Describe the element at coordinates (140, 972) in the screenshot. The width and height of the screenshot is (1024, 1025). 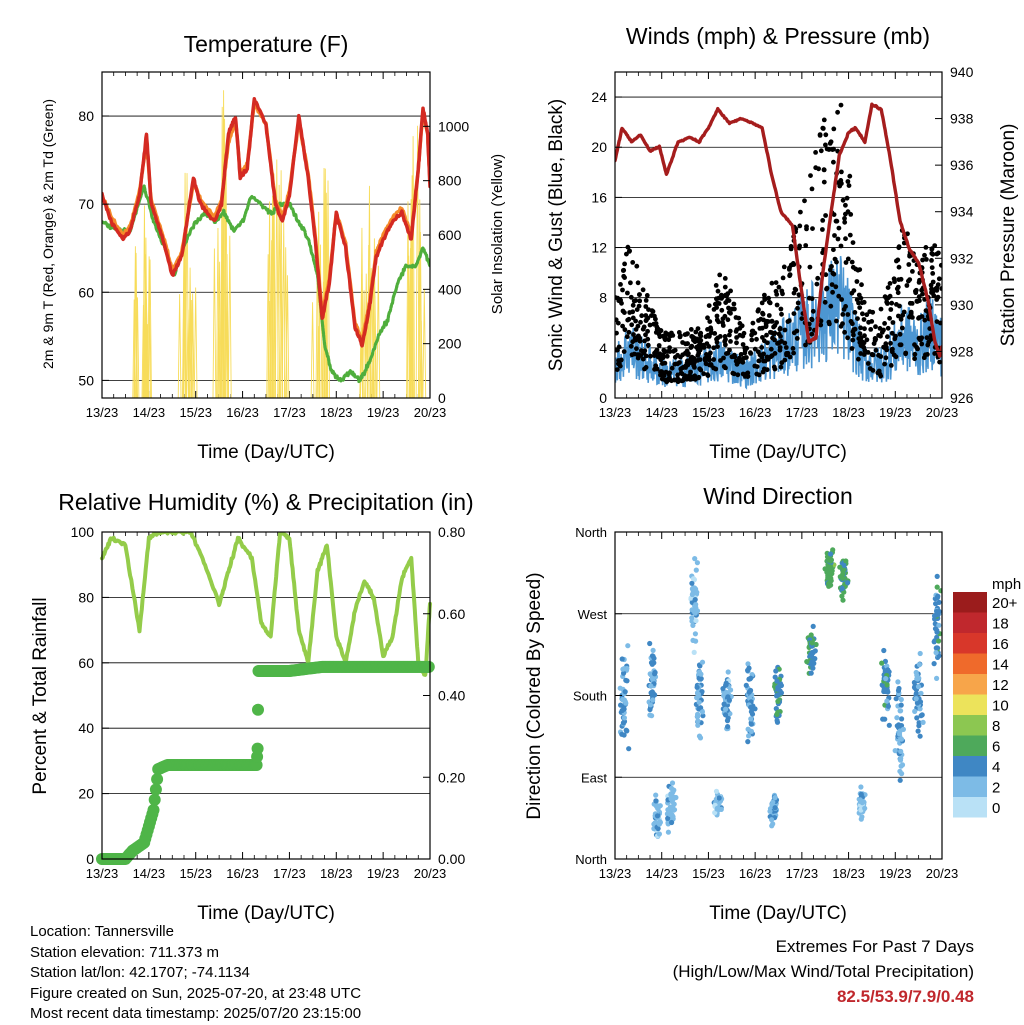
I see `latlon-text: Station lat/lon: 42.1707; -74.1134` at that location.